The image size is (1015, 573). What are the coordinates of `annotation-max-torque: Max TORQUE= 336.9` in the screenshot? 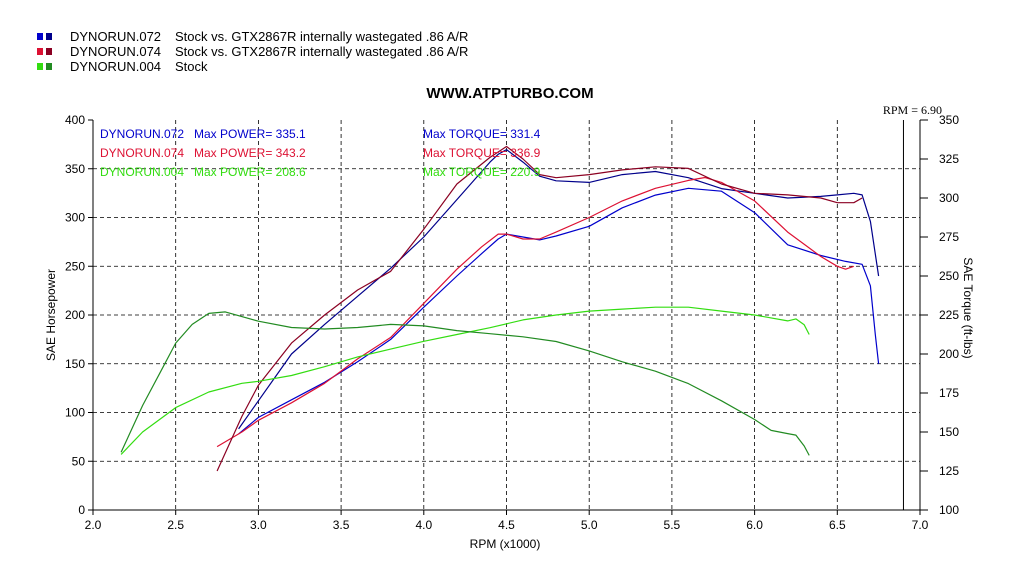 It's located at (482, 153).